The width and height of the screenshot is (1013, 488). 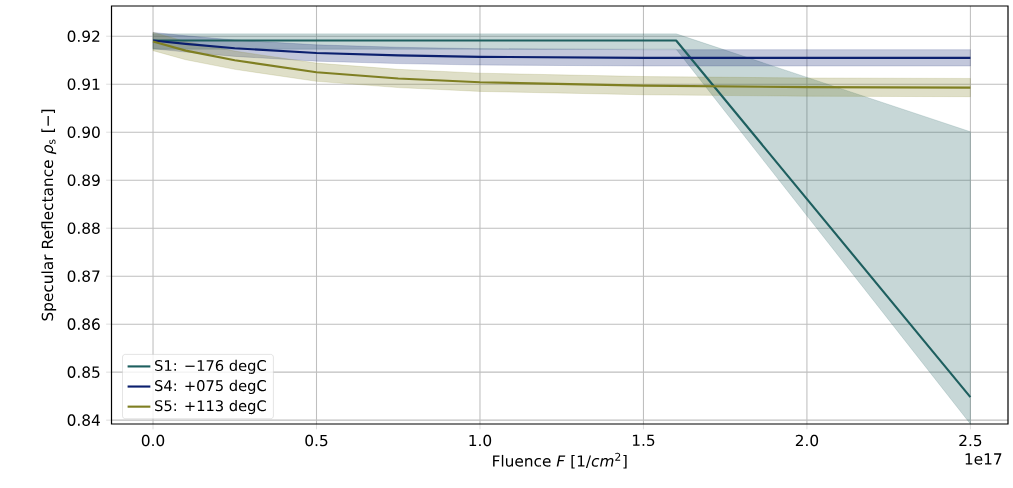 What do you see at coordinates (83, 132) in the screenshot?
I see `y-tick-label: 0.90` at bounding box center [83, 132].